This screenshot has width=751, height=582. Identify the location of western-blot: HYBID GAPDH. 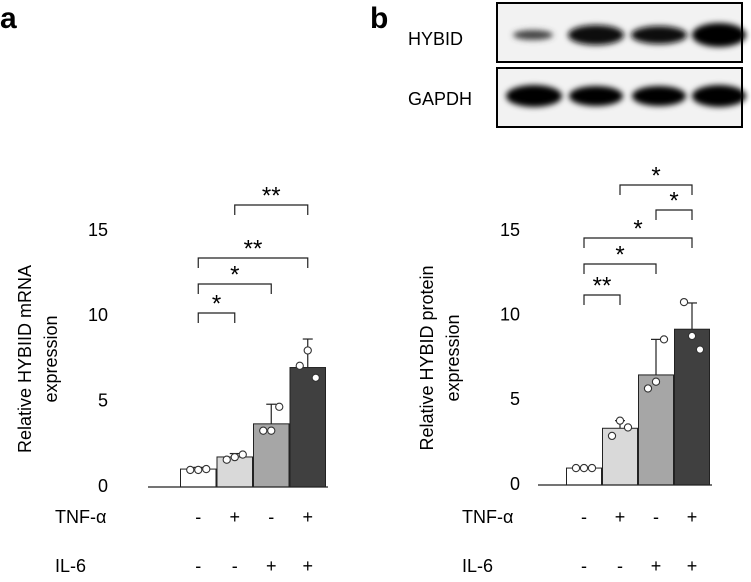
(577, 65).